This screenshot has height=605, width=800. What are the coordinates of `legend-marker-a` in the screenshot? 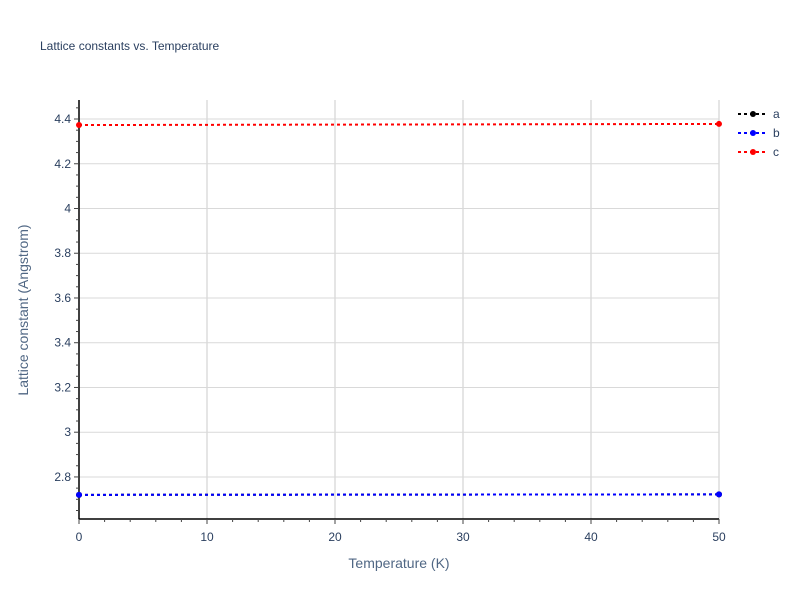 It's located at (753, 114).